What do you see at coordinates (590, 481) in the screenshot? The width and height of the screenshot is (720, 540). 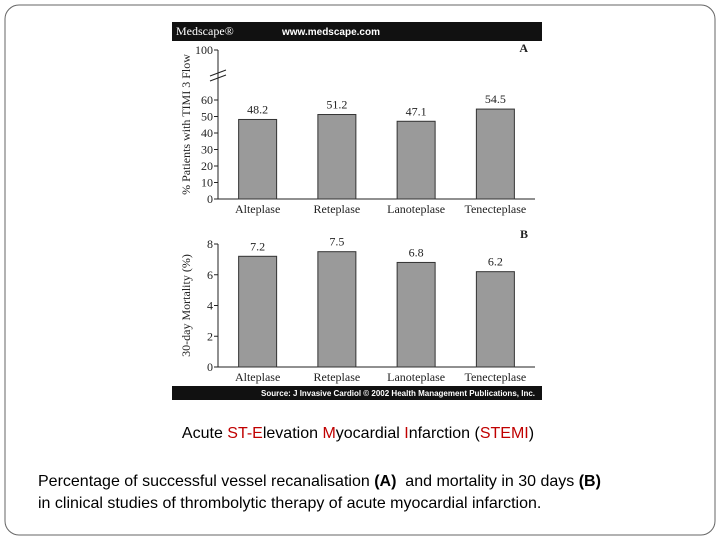 I see `caption-part: (B)` at bounding box center [590, 481].